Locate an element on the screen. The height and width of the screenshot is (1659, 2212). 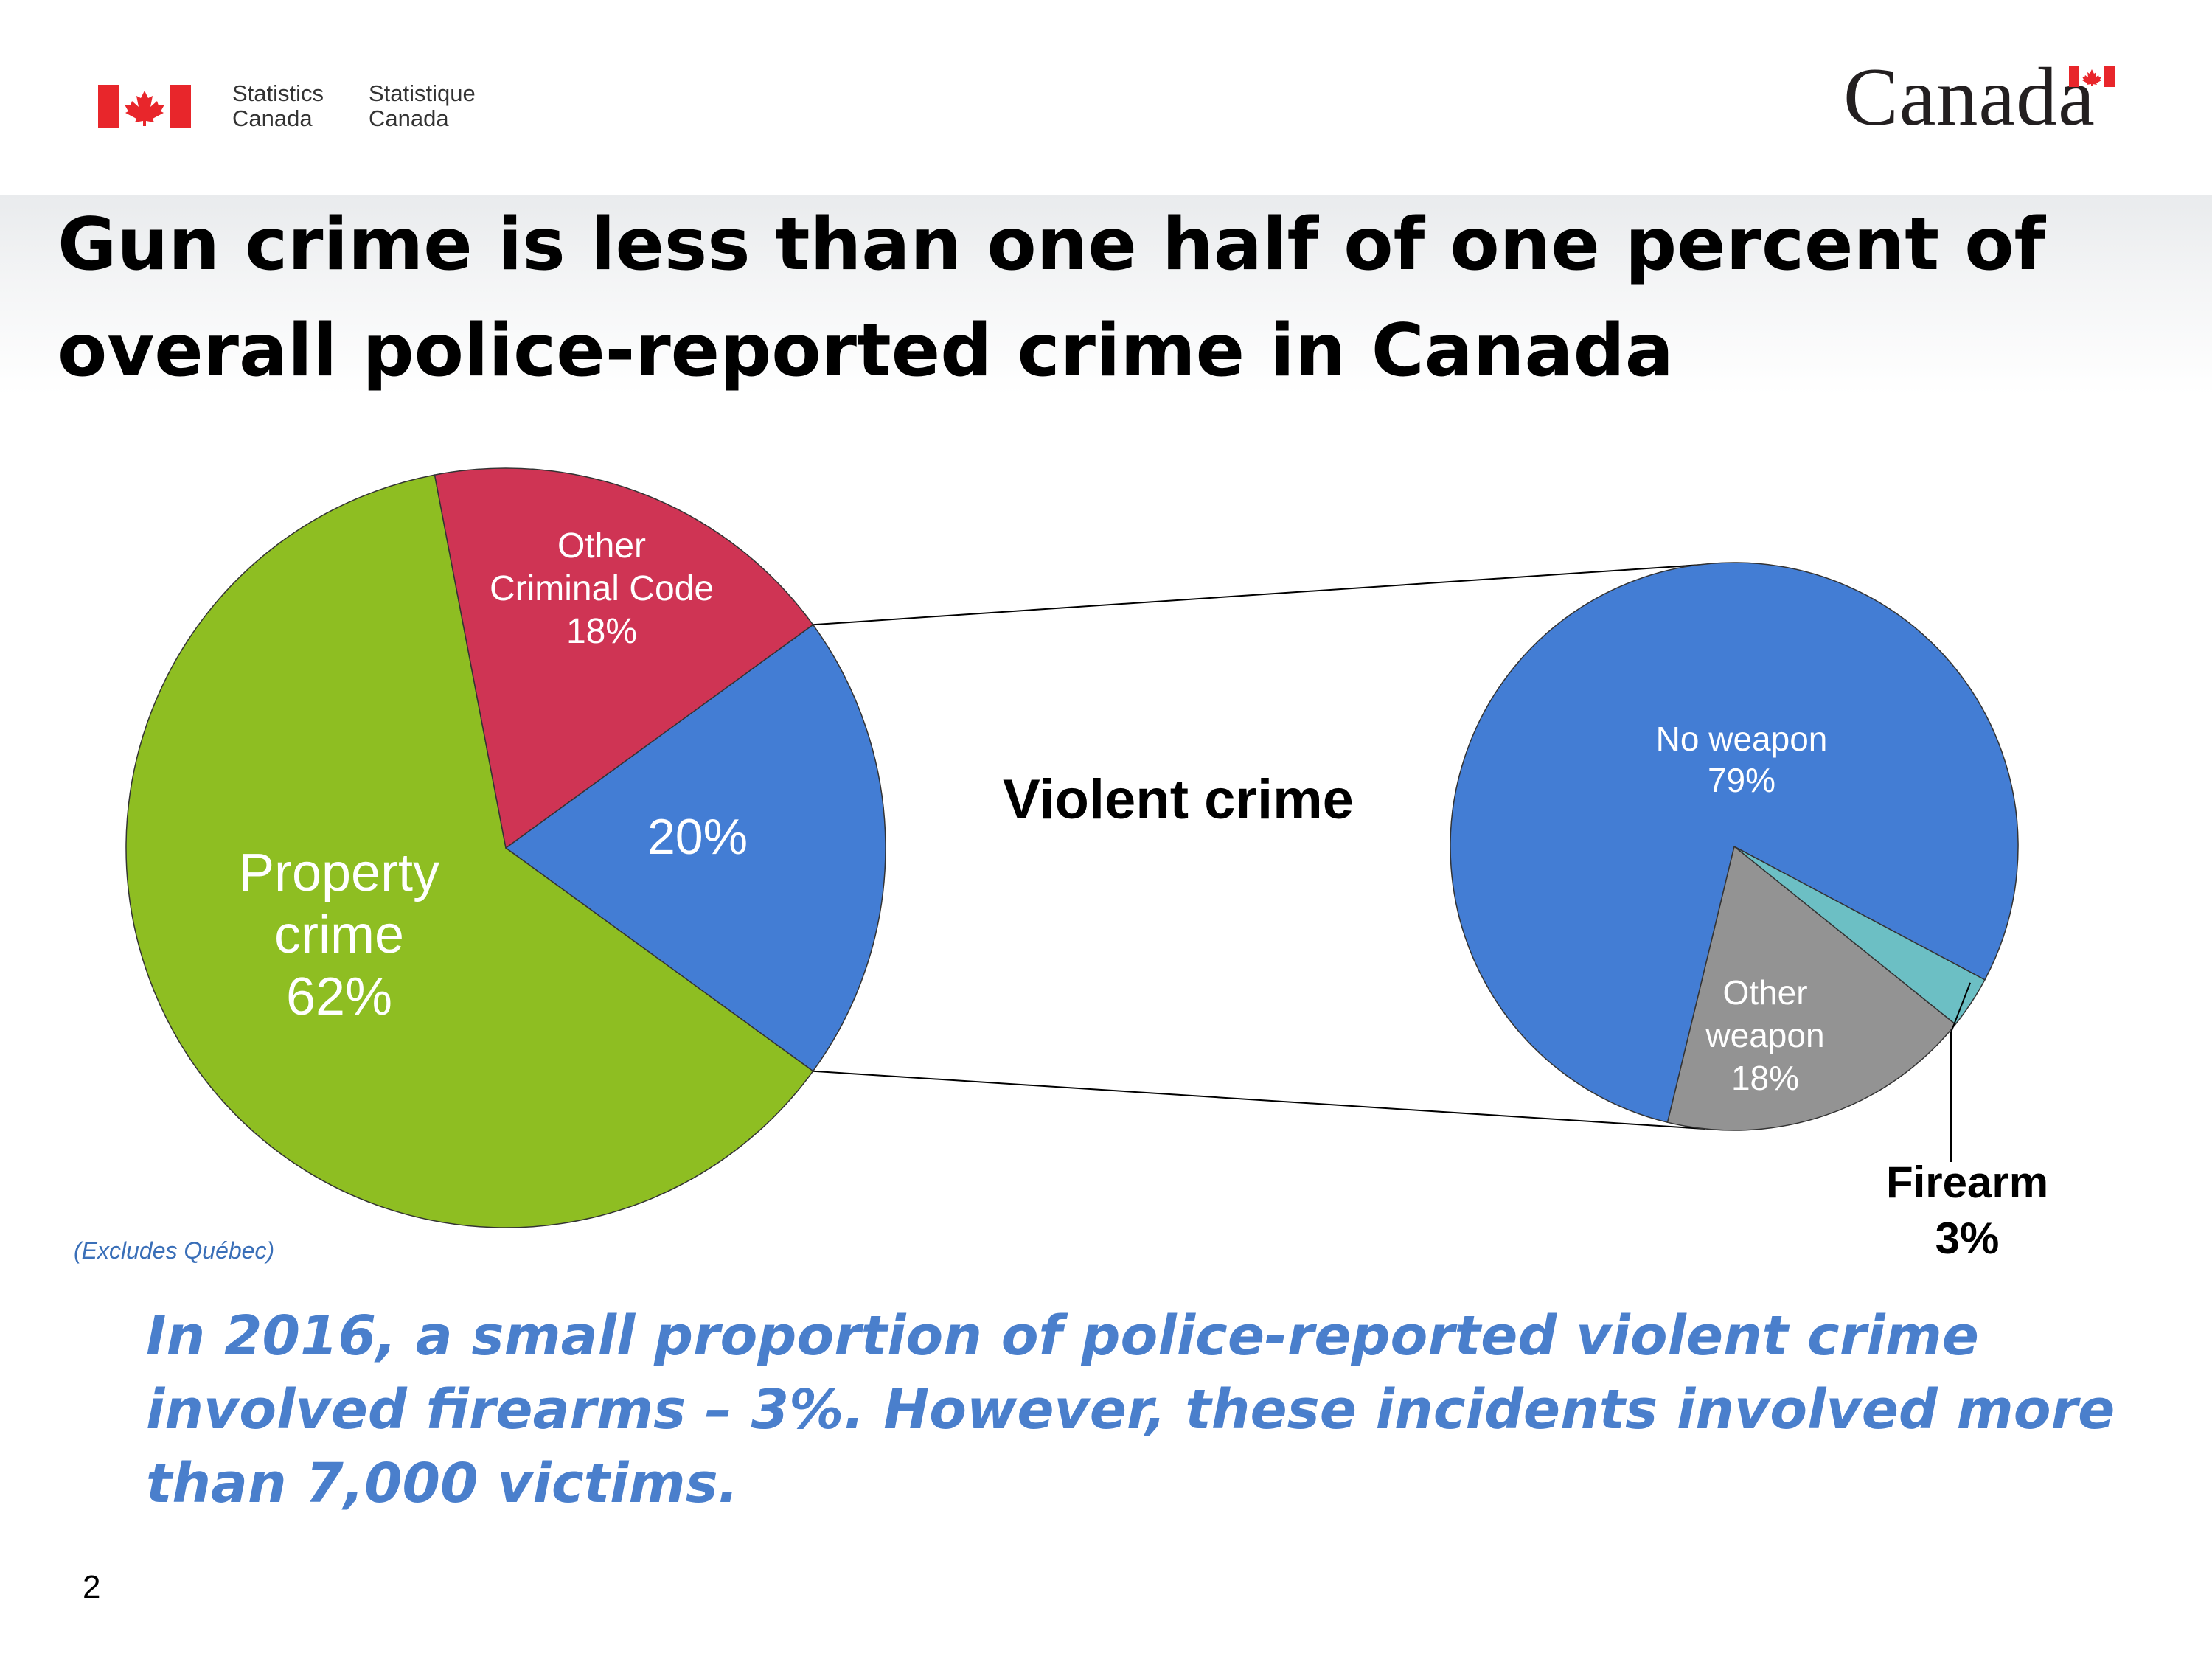
agency-name-french: Statistique Canada is located at coordinates (422, 106).